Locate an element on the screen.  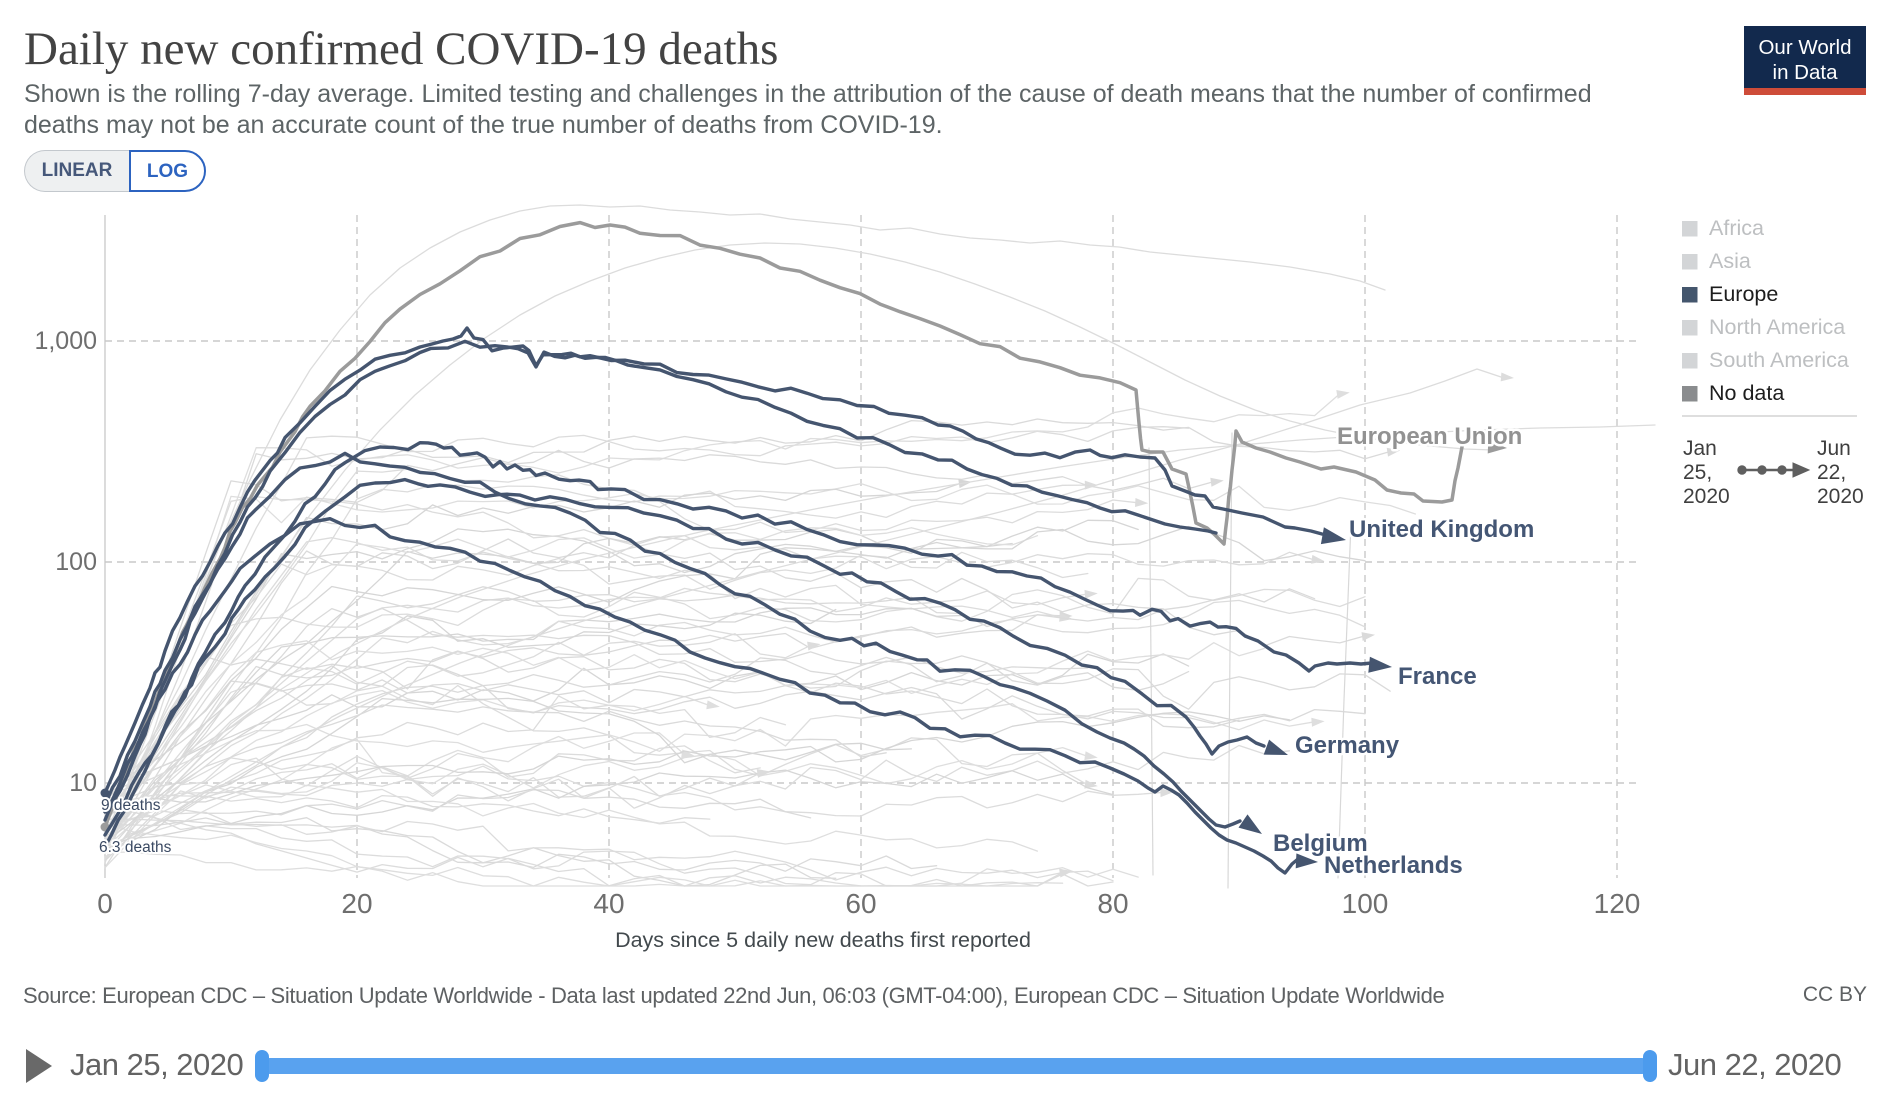
svg-text: United Kingdom is located at coordinates (1441, 529).